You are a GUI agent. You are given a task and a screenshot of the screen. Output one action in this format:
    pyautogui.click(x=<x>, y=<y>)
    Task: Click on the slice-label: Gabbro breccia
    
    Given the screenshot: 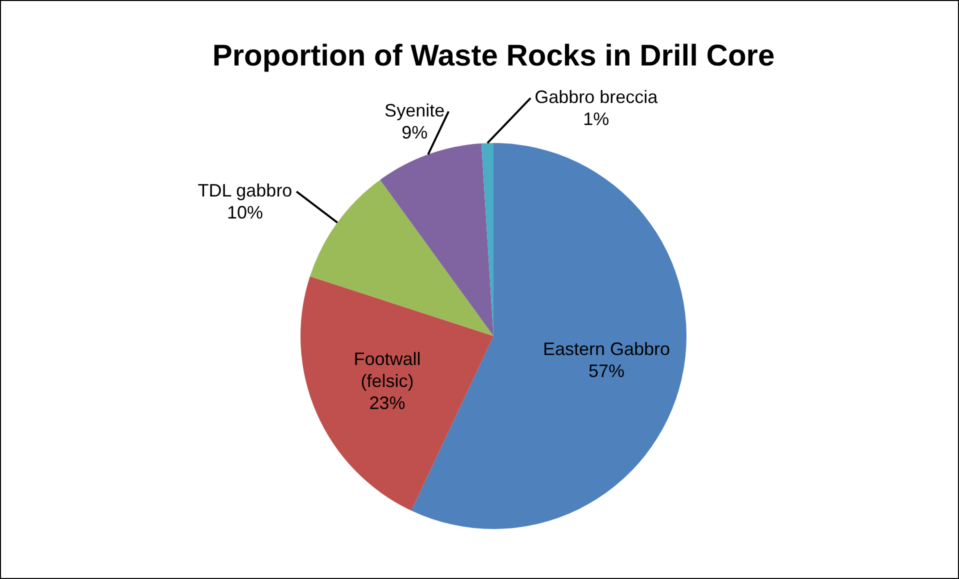 What is the action you would take?
    pyautogui.click(x=596, y=97)
    